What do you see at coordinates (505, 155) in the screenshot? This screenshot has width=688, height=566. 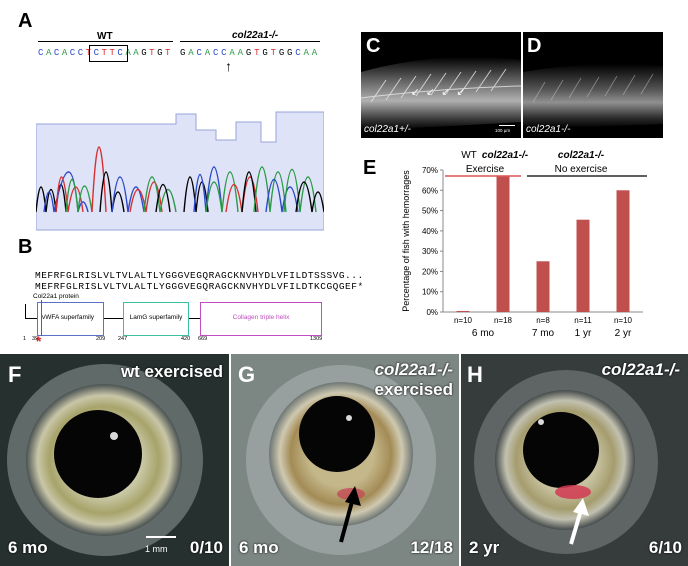 I see `group-mut: col22a1-/-` at bounding box center [505, 155].